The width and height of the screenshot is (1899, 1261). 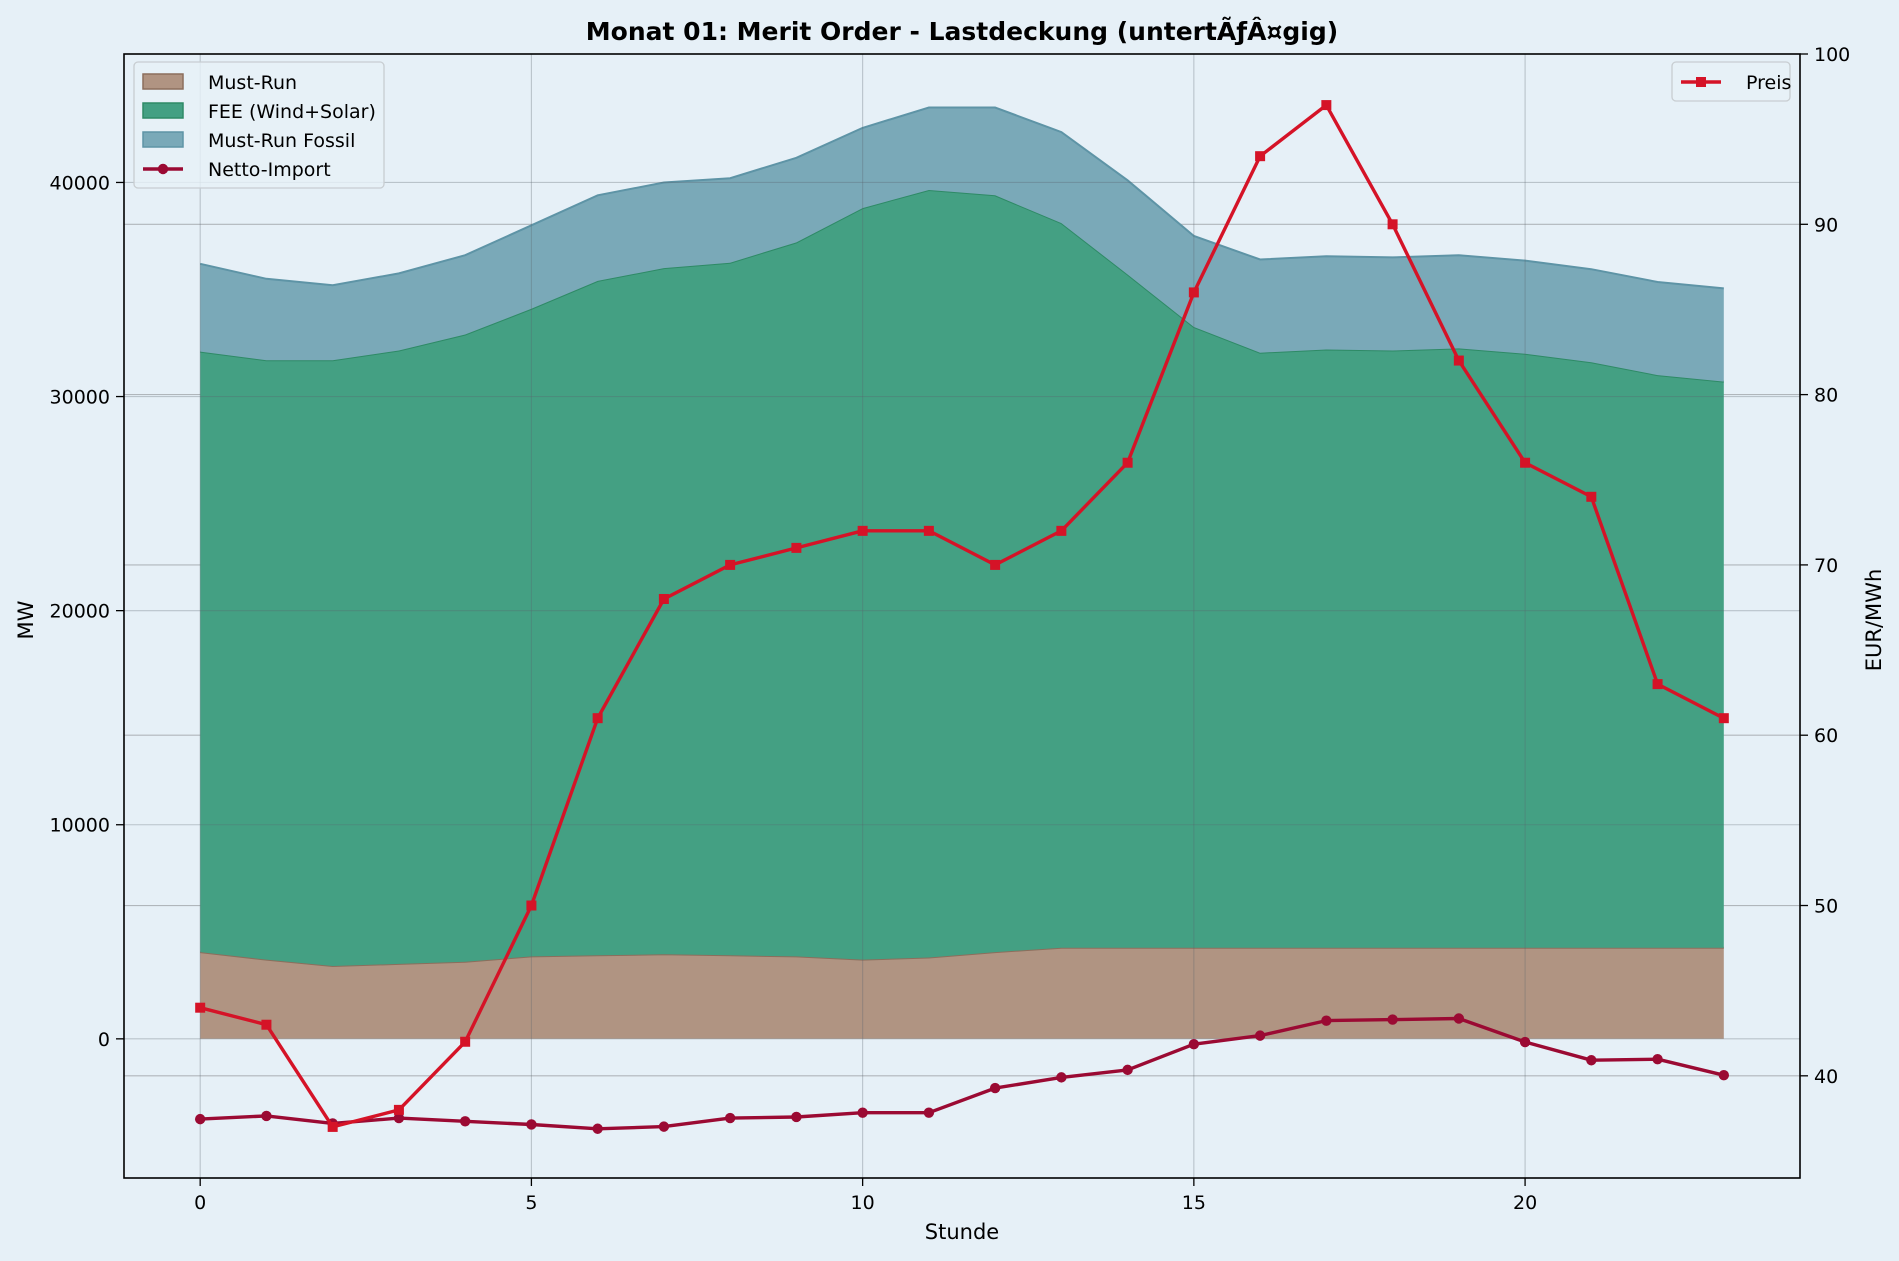 I want to click on x-tick-label-10: 10, so click(x=863, y=1203).